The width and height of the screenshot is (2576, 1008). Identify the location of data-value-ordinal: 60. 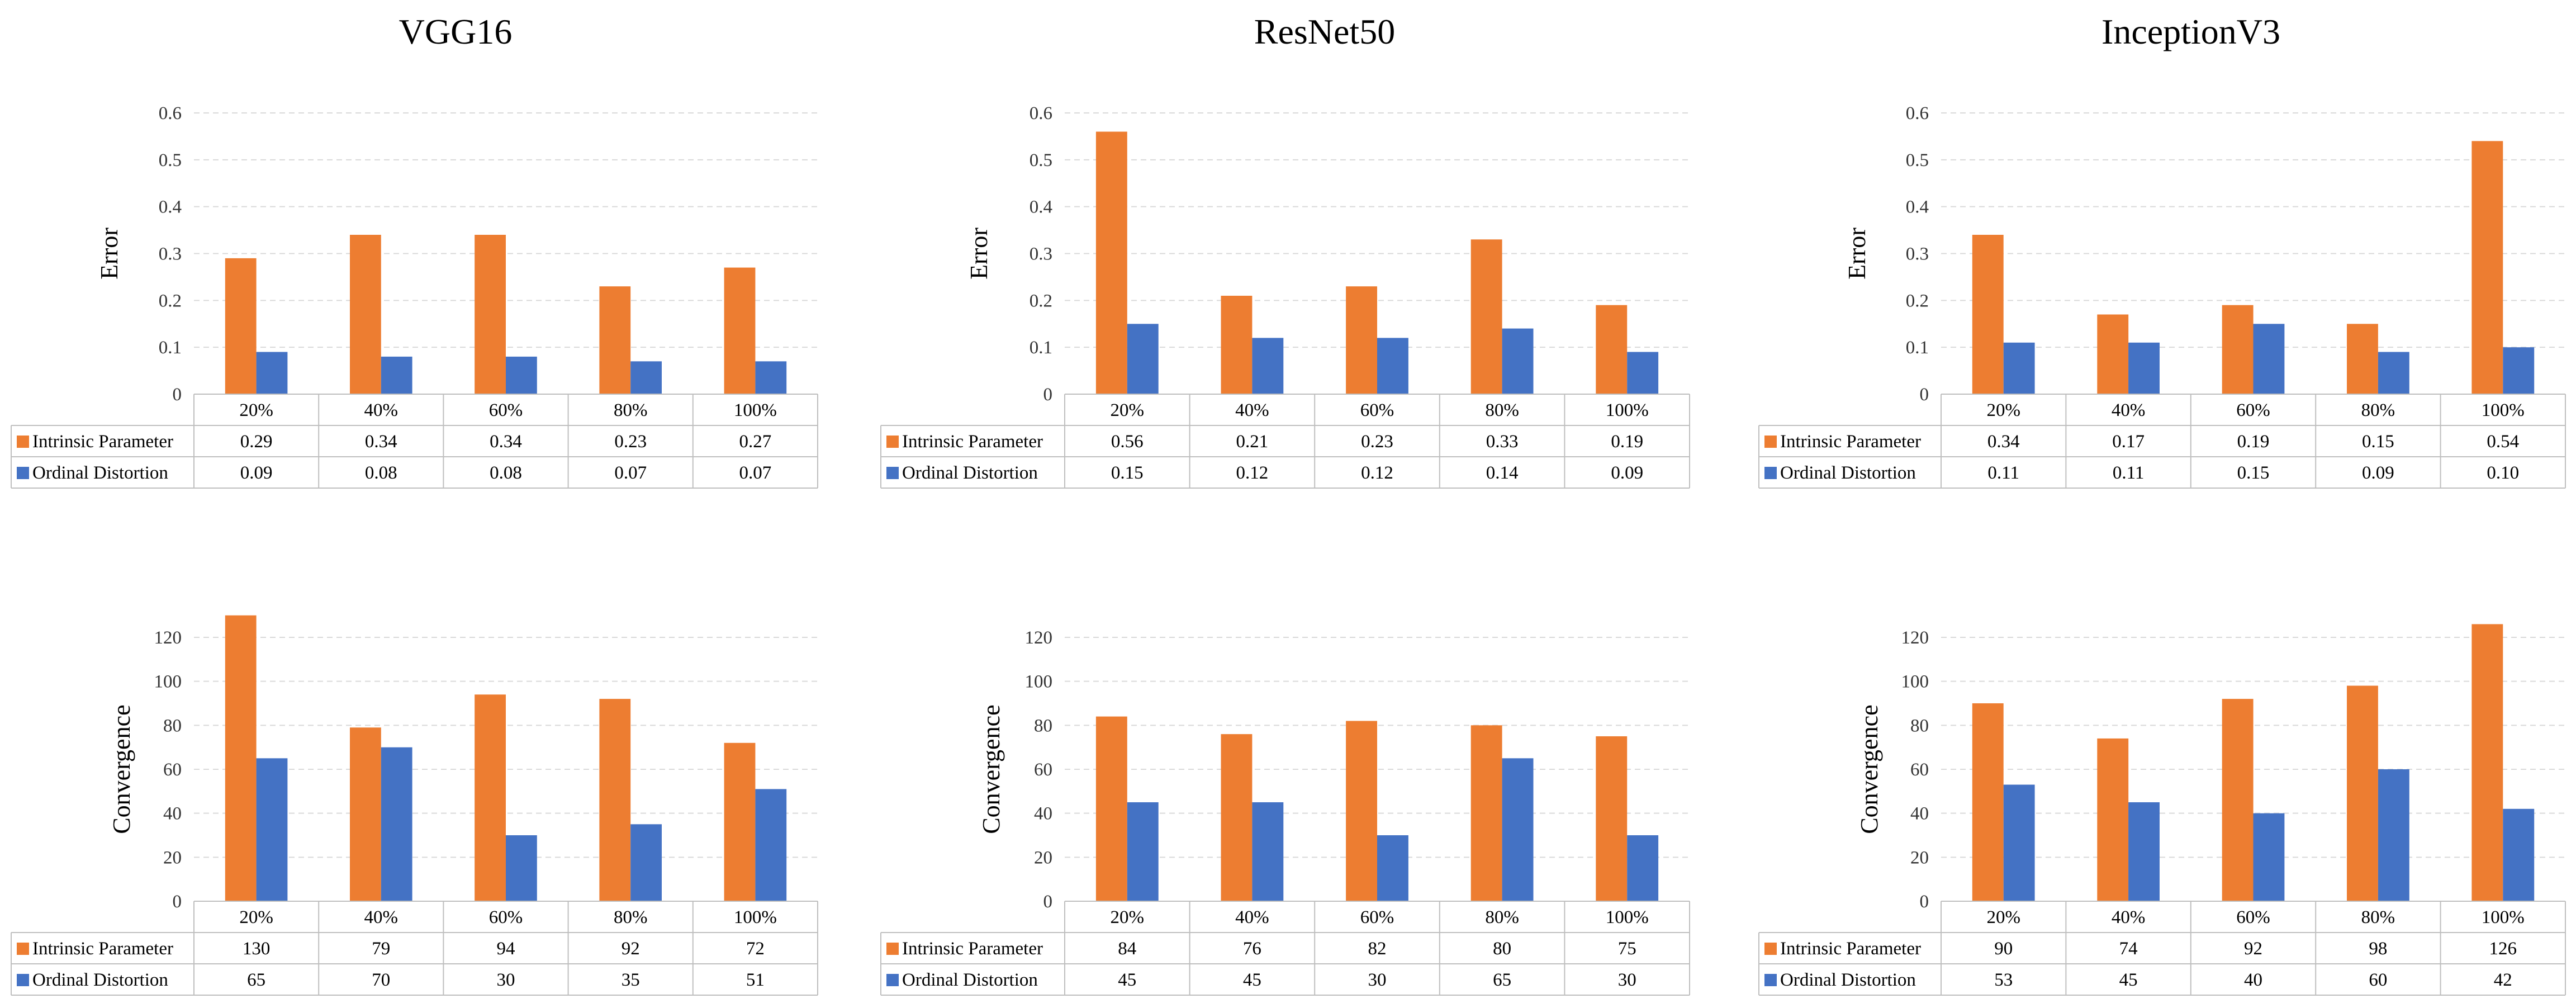
(2378, 980).